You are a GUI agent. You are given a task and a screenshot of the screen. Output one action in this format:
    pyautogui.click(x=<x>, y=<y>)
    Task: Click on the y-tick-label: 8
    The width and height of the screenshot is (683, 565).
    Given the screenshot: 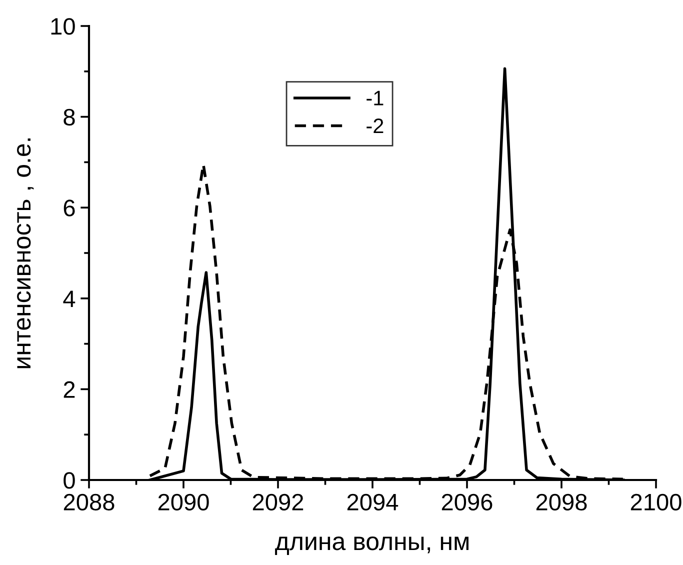 What is the action you would take?
    pyautogui.click(x=69, y=117)
    